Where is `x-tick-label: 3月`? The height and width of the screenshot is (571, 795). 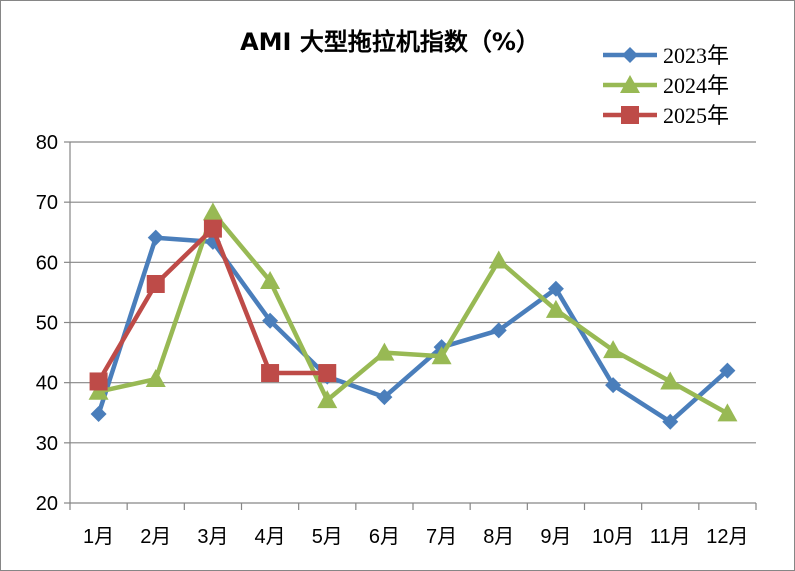
x-tick-label: 3月 is located at coordinates (212, 537).